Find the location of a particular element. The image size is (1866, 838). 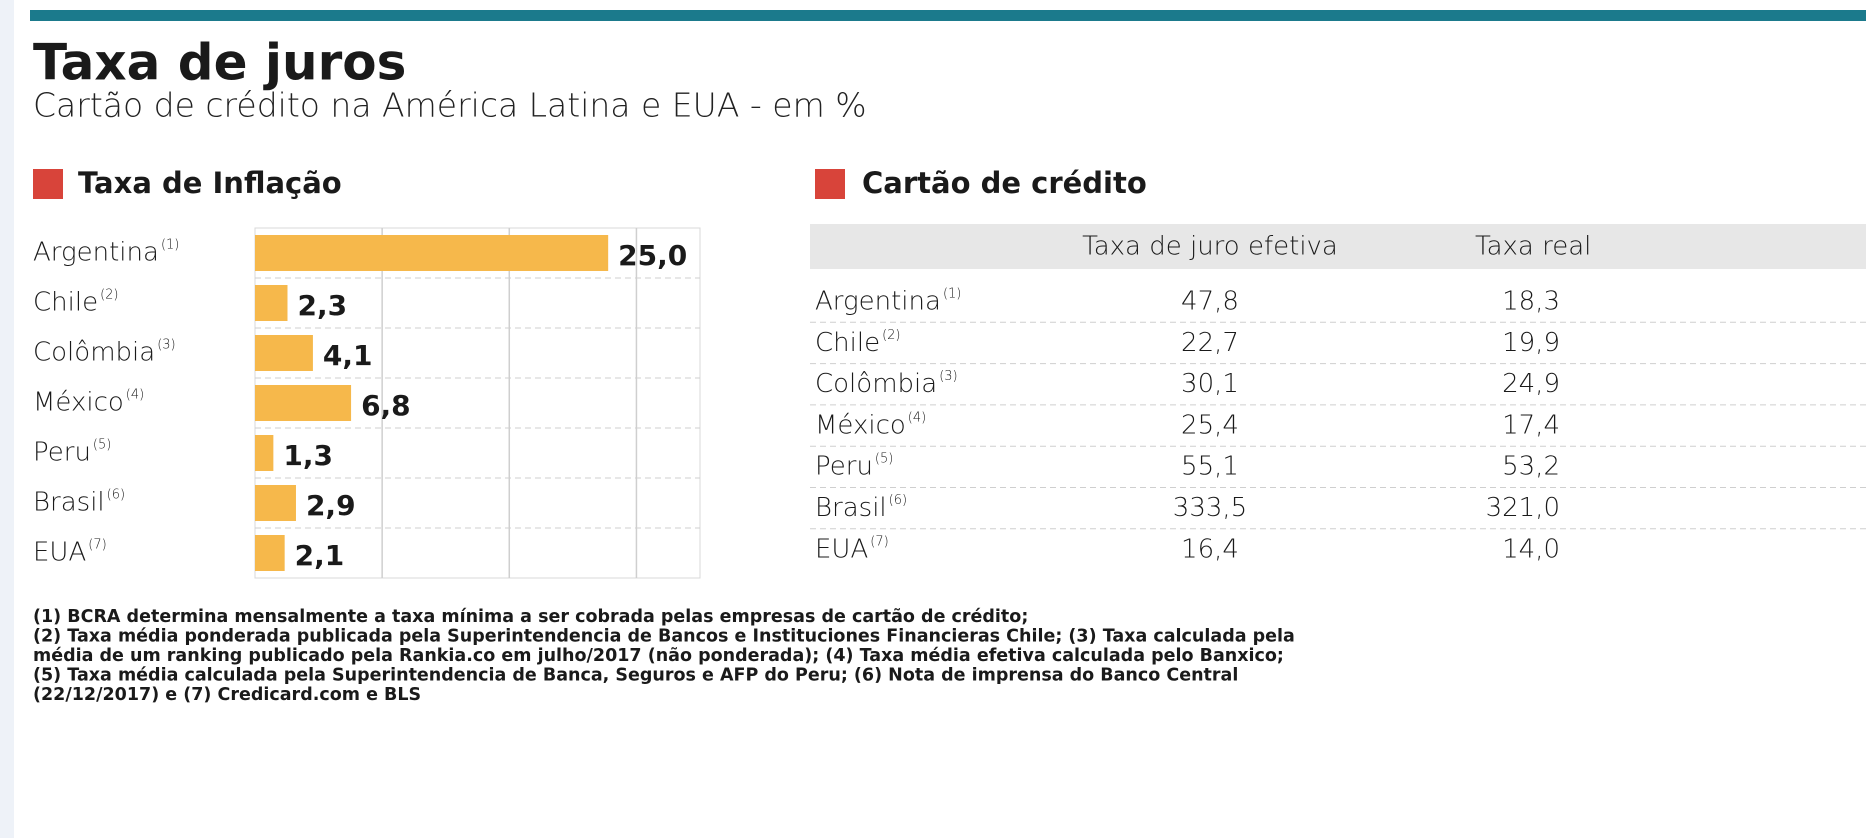

table-cell: 30,1 is located at coordinates (1210, 384).